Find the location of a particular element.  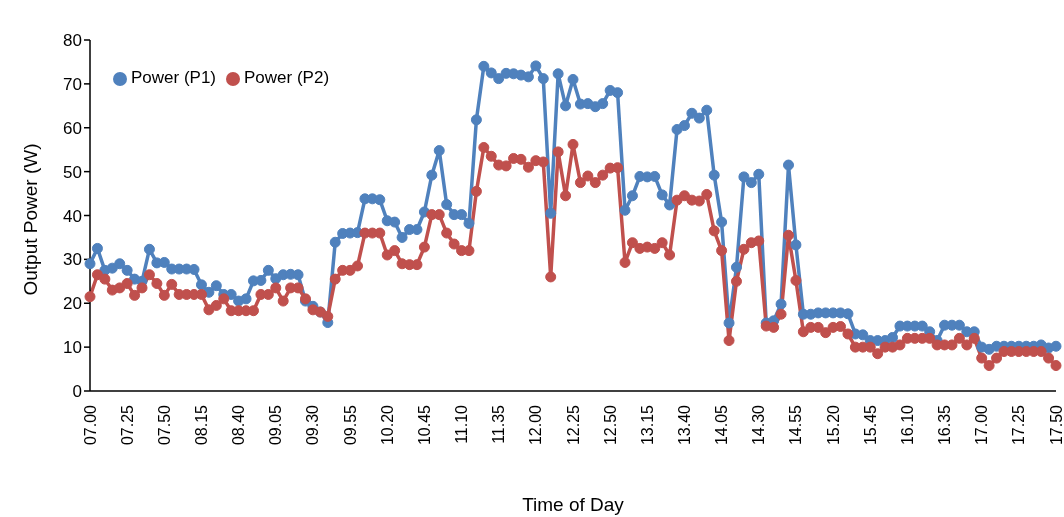

x-tick-label: 12.25 is located at coordinates (573, 425).